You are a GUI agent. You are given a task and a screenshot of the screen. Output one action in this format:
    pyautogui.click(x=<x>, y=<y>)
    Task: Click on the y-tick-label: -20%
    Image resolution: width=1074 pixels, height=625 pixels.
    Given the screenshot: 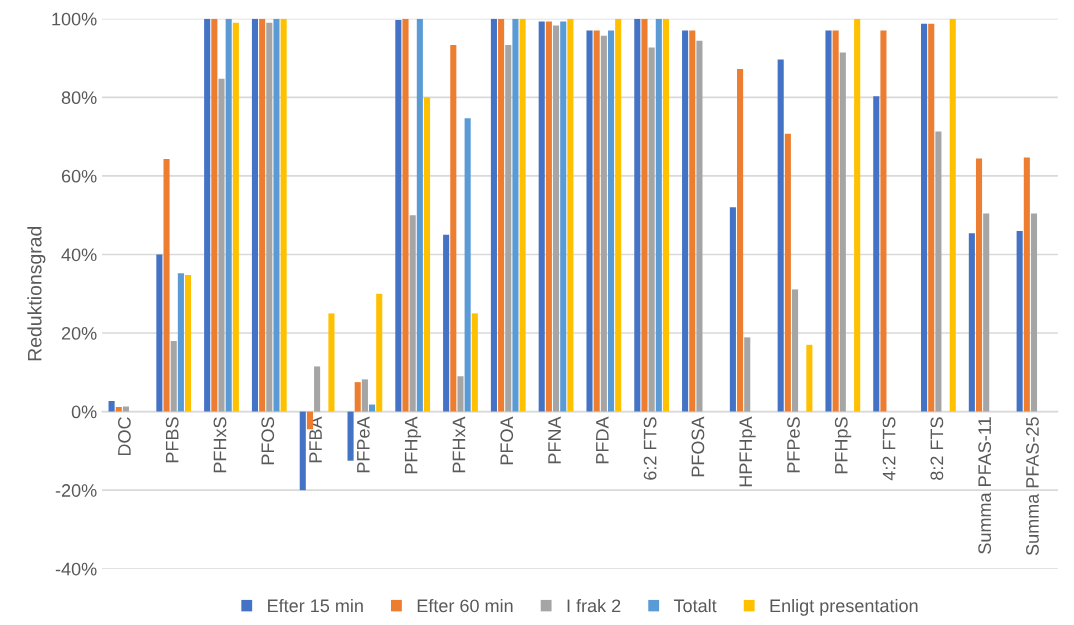 What is the action you would take?
    pyautogui.click(x=76, y=490)
    